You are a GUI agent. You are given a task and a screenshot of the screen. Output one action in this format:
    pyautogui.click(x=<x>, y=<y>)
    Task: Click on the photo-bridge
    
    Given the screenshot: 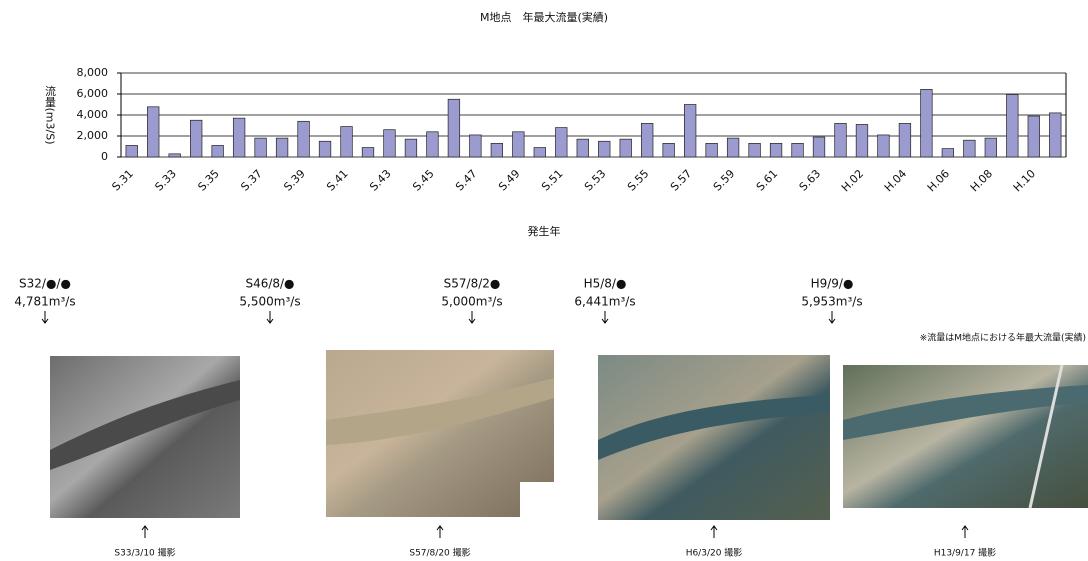 What is the action you would take?
    pyautogui.click(x=1046, y=436)
    